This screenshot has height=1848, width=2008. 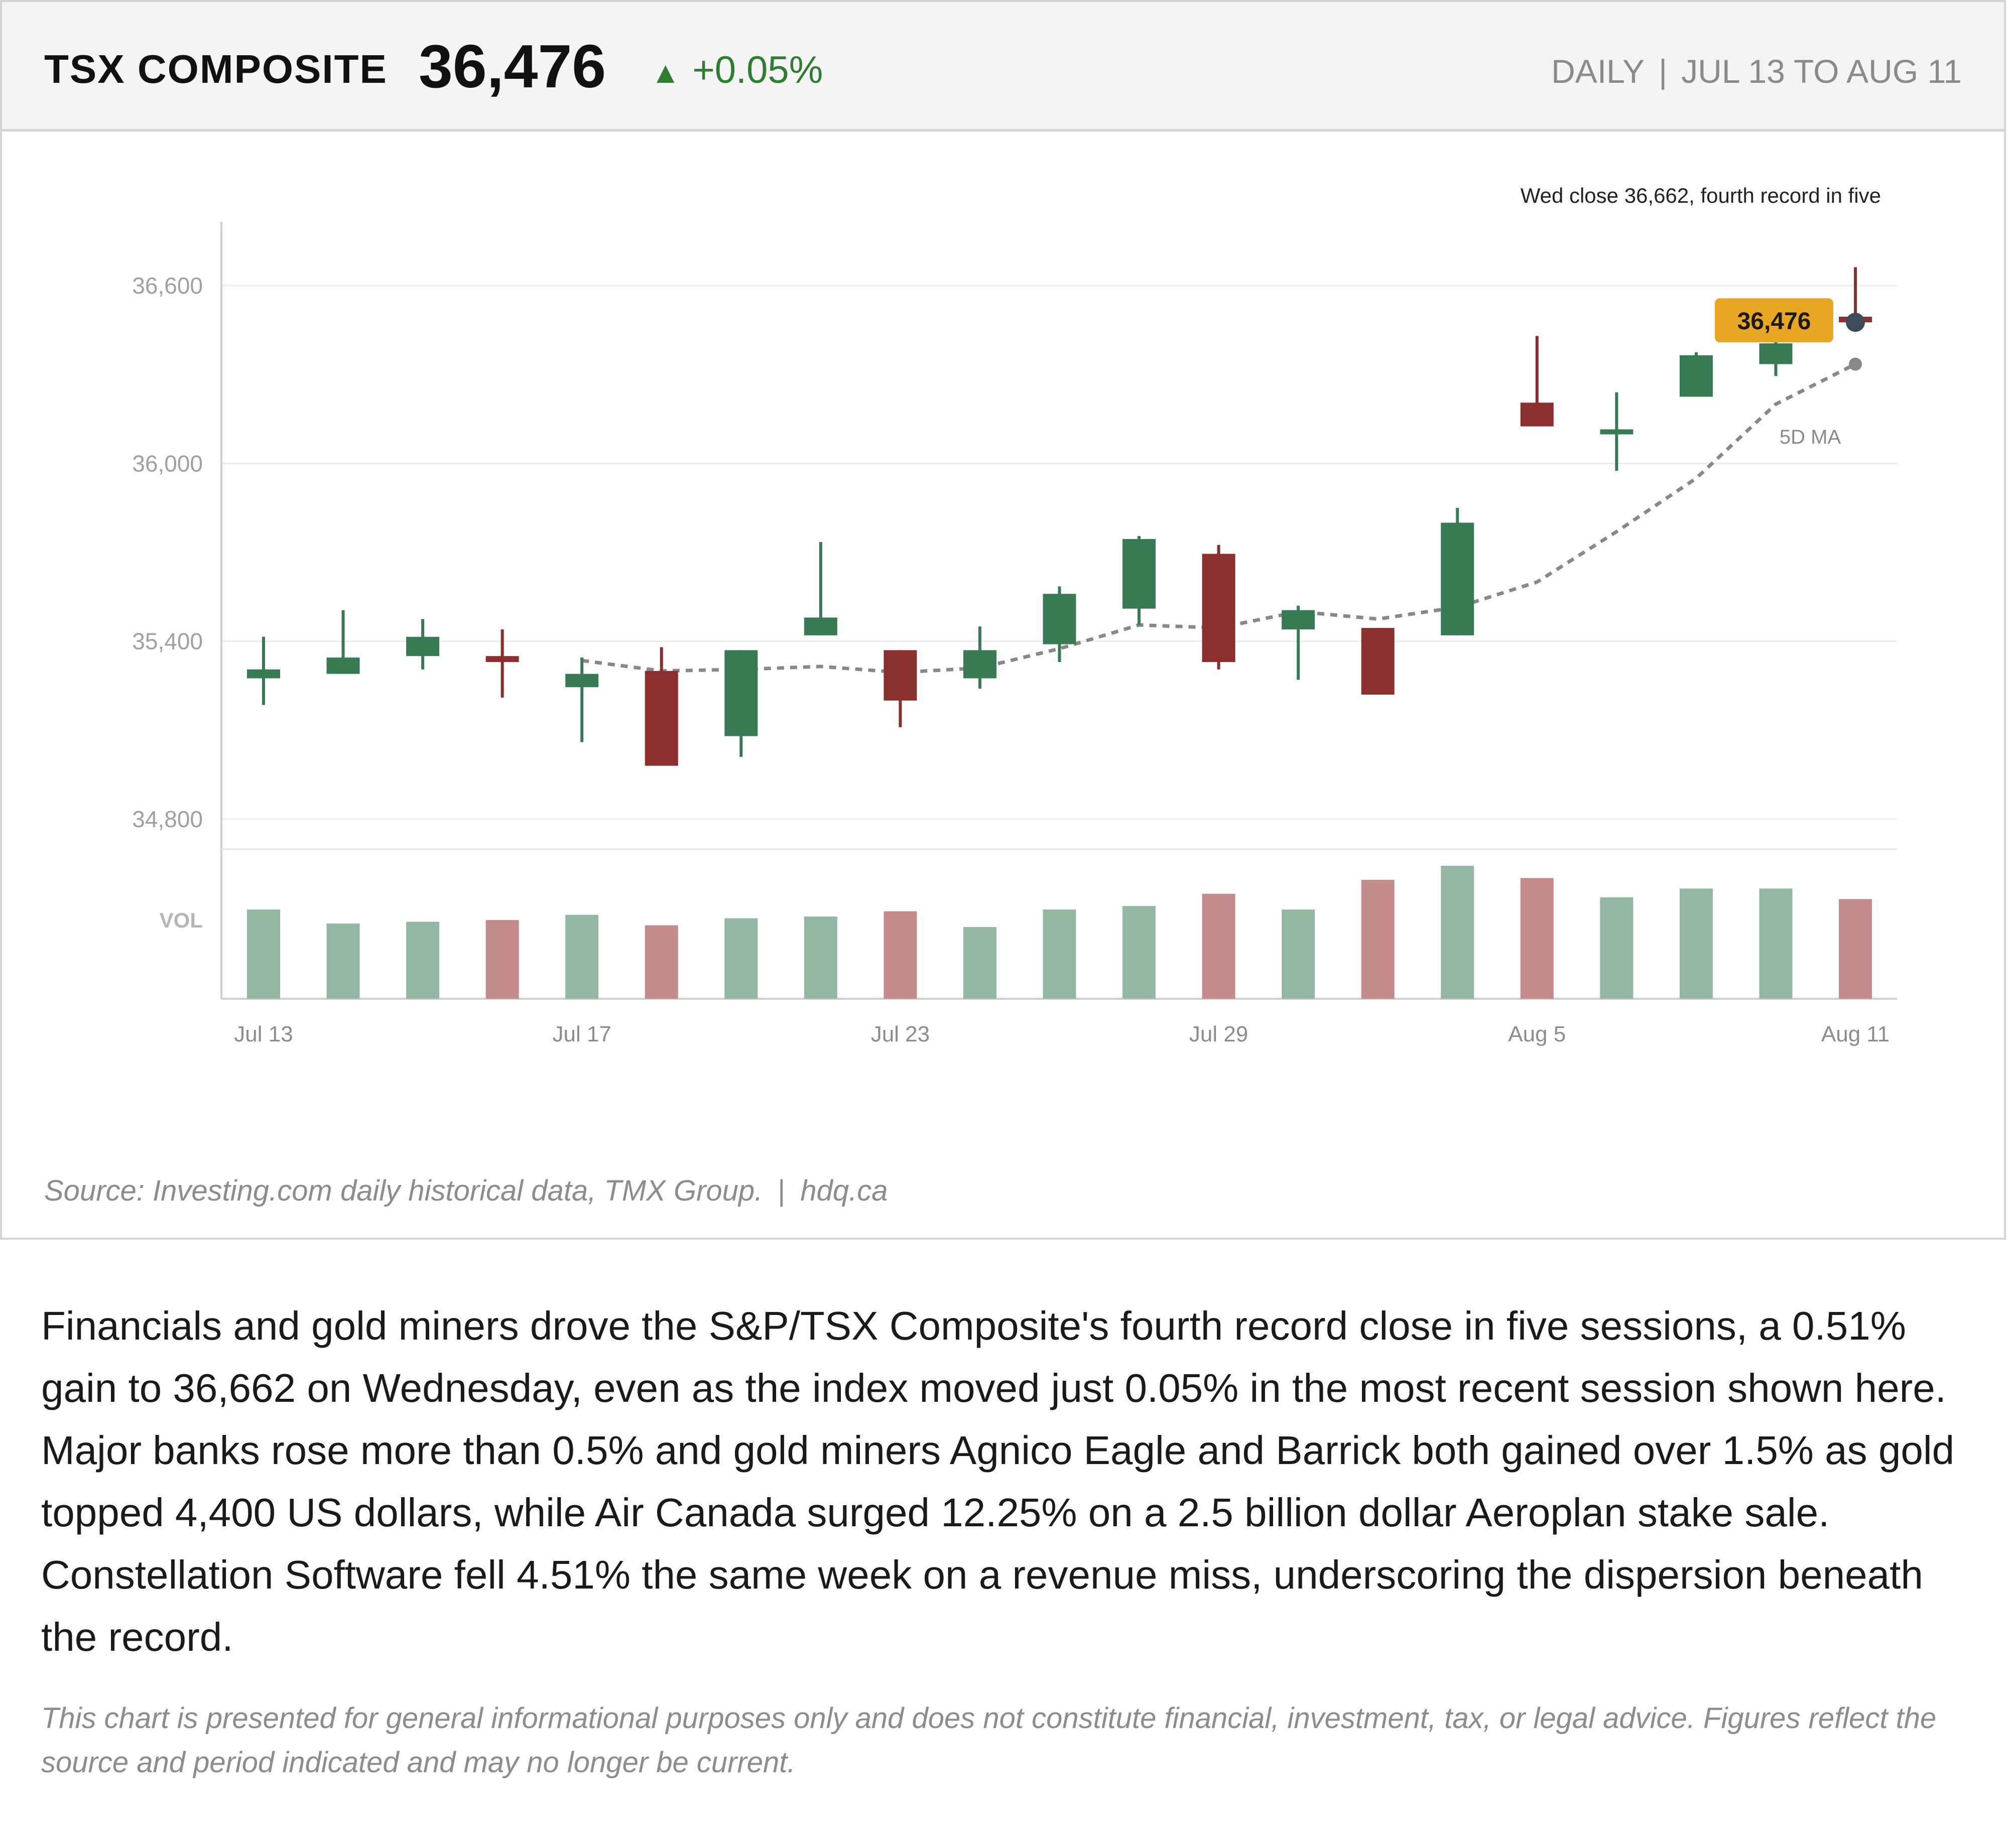 I want to click on period-label: DAILY | JUL 13 TO AUG 11, so click(x=1756, y=71).